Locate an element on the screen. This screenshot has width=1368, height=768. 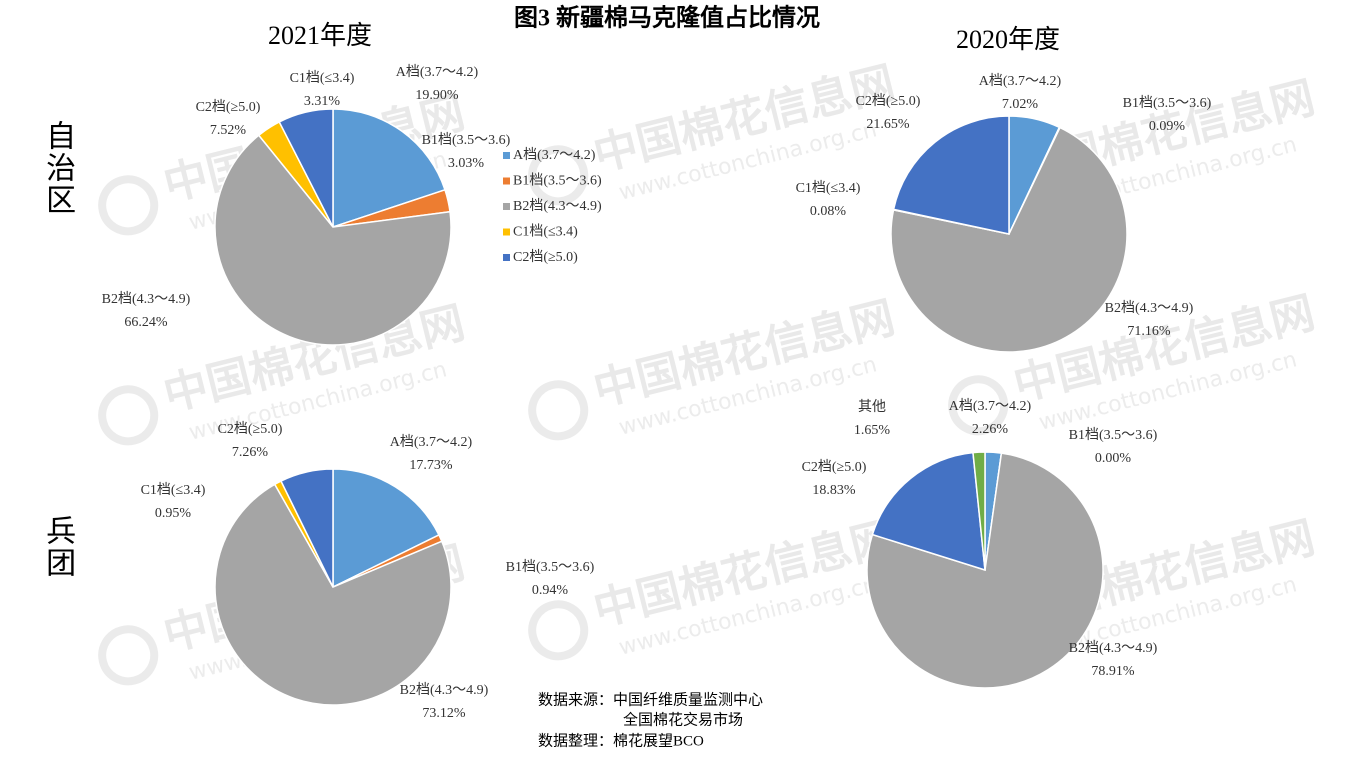
slice-value-label: 71.16% is located at coordinates (1149, 331).